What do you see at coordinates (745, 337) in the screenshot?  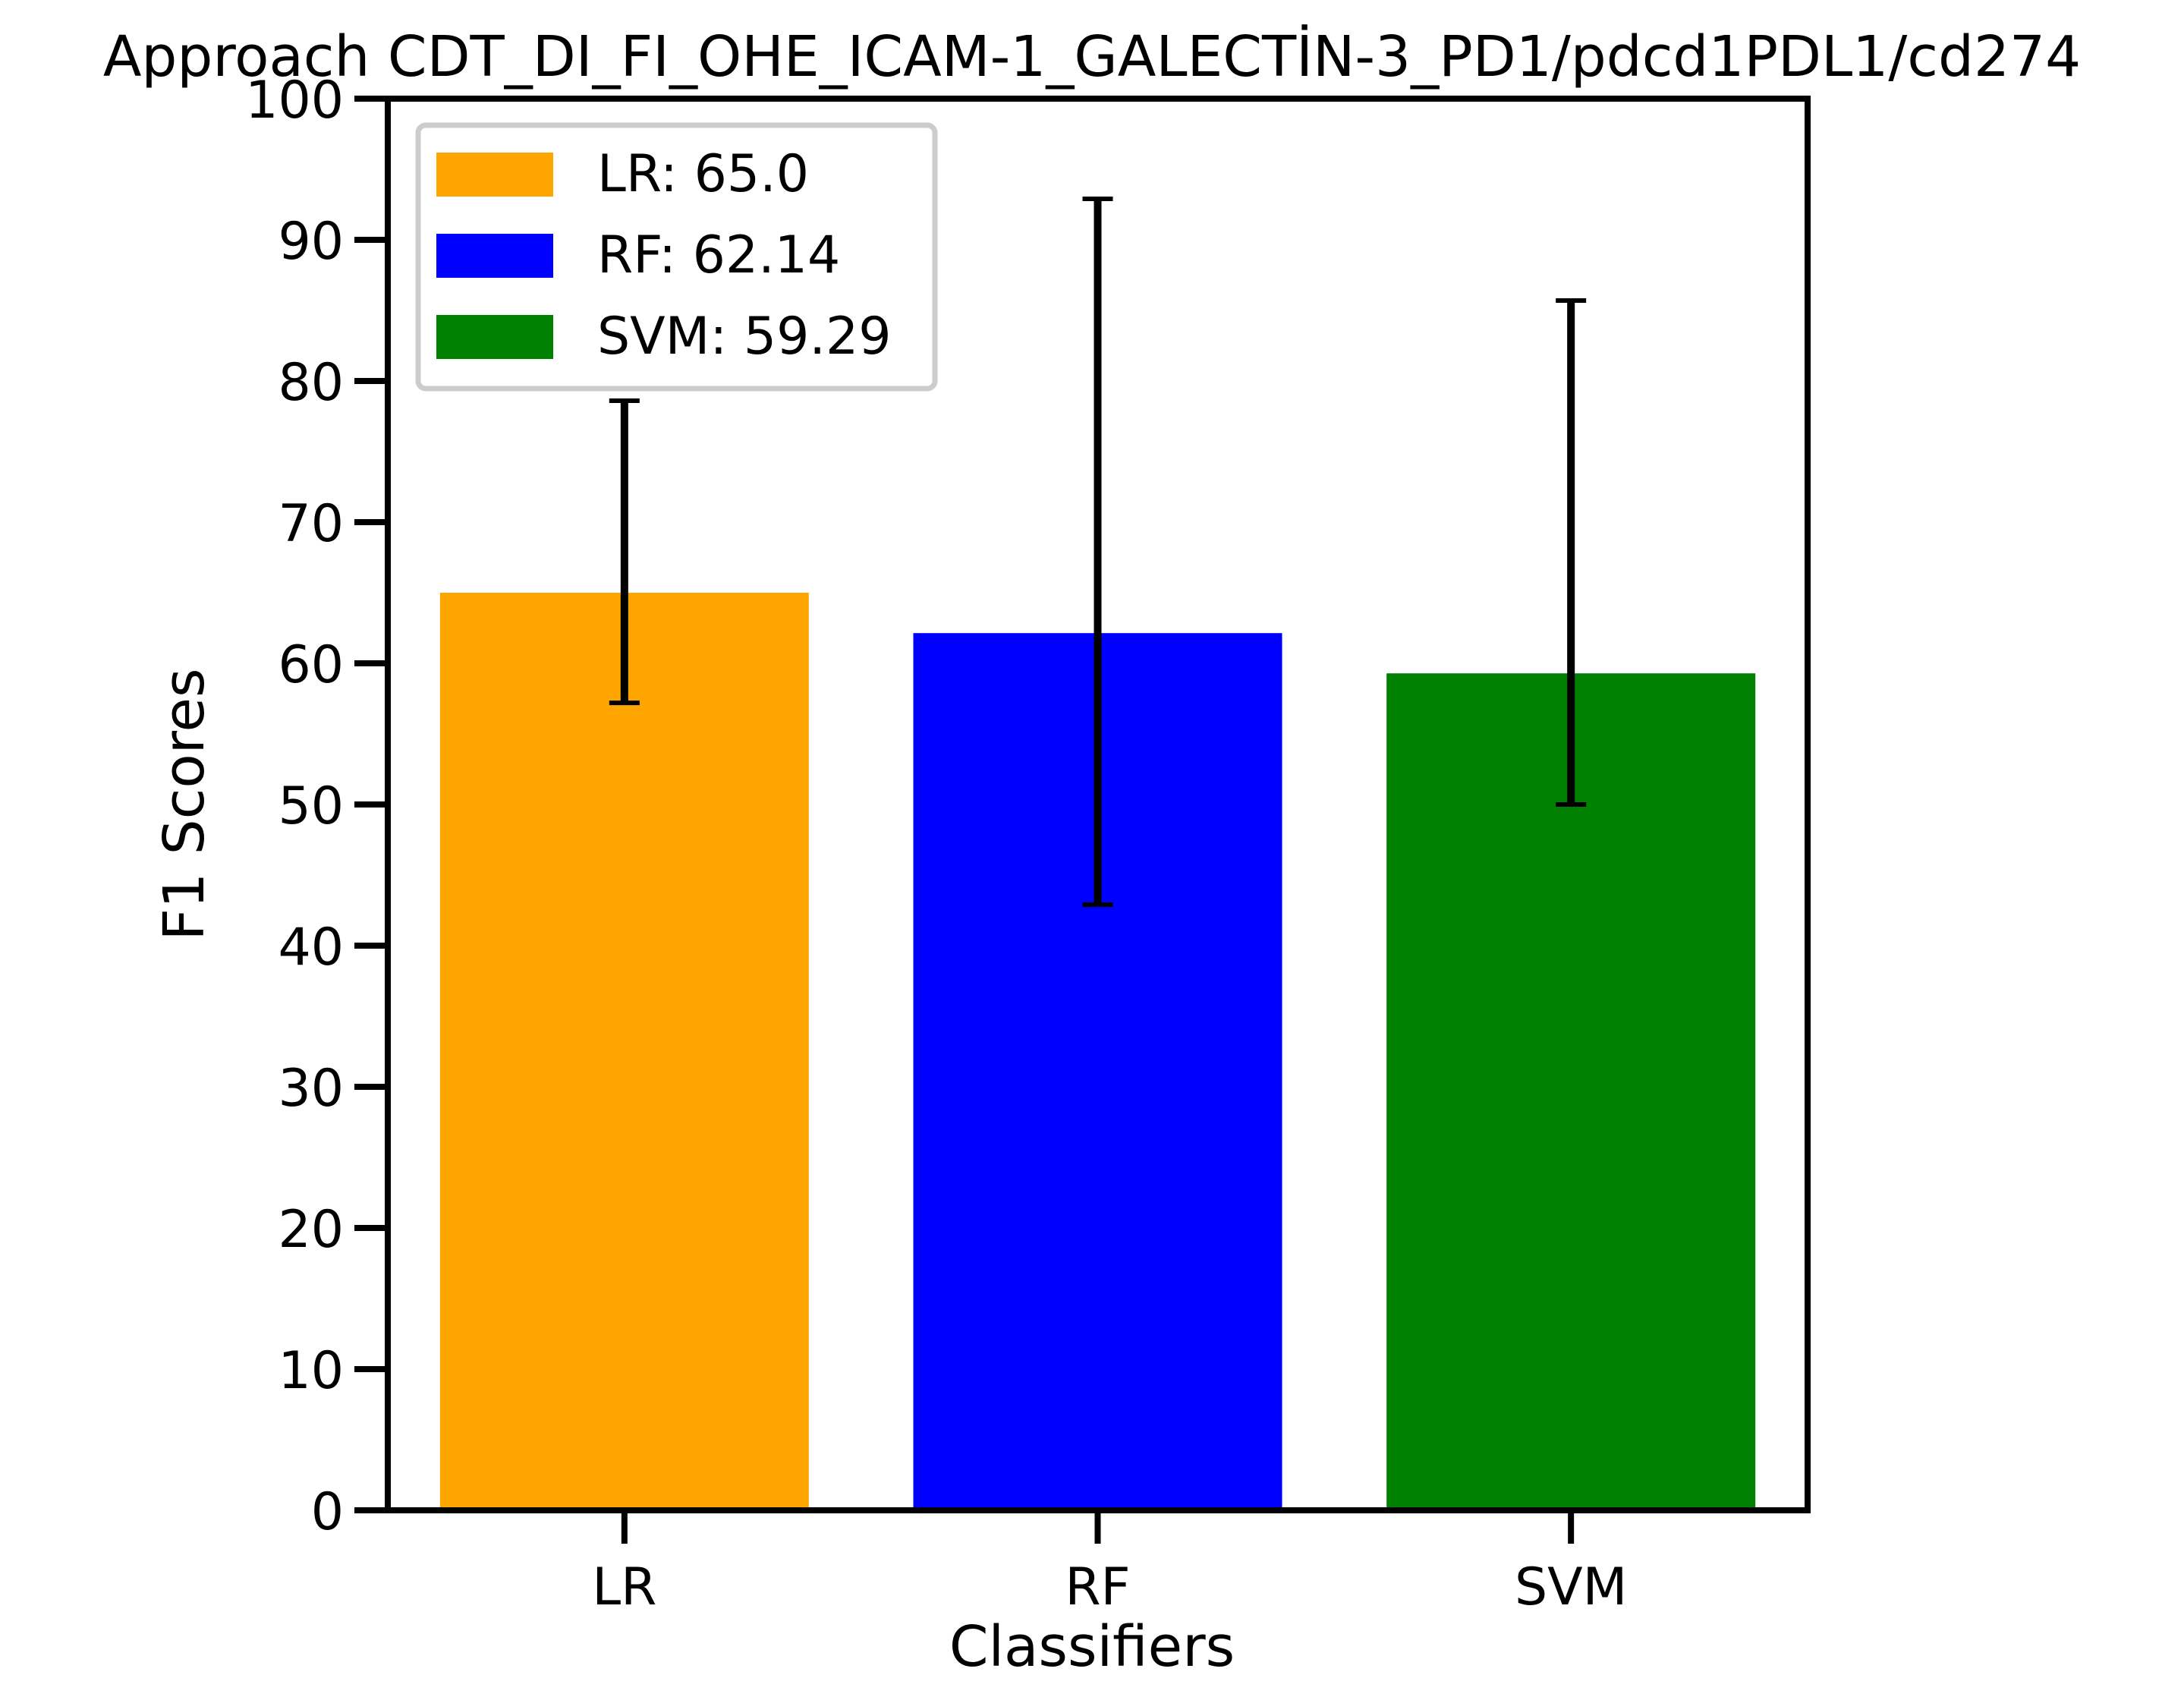 I see `legend-label-svm: SVM: 59.29` at bounding box center [745, 337].